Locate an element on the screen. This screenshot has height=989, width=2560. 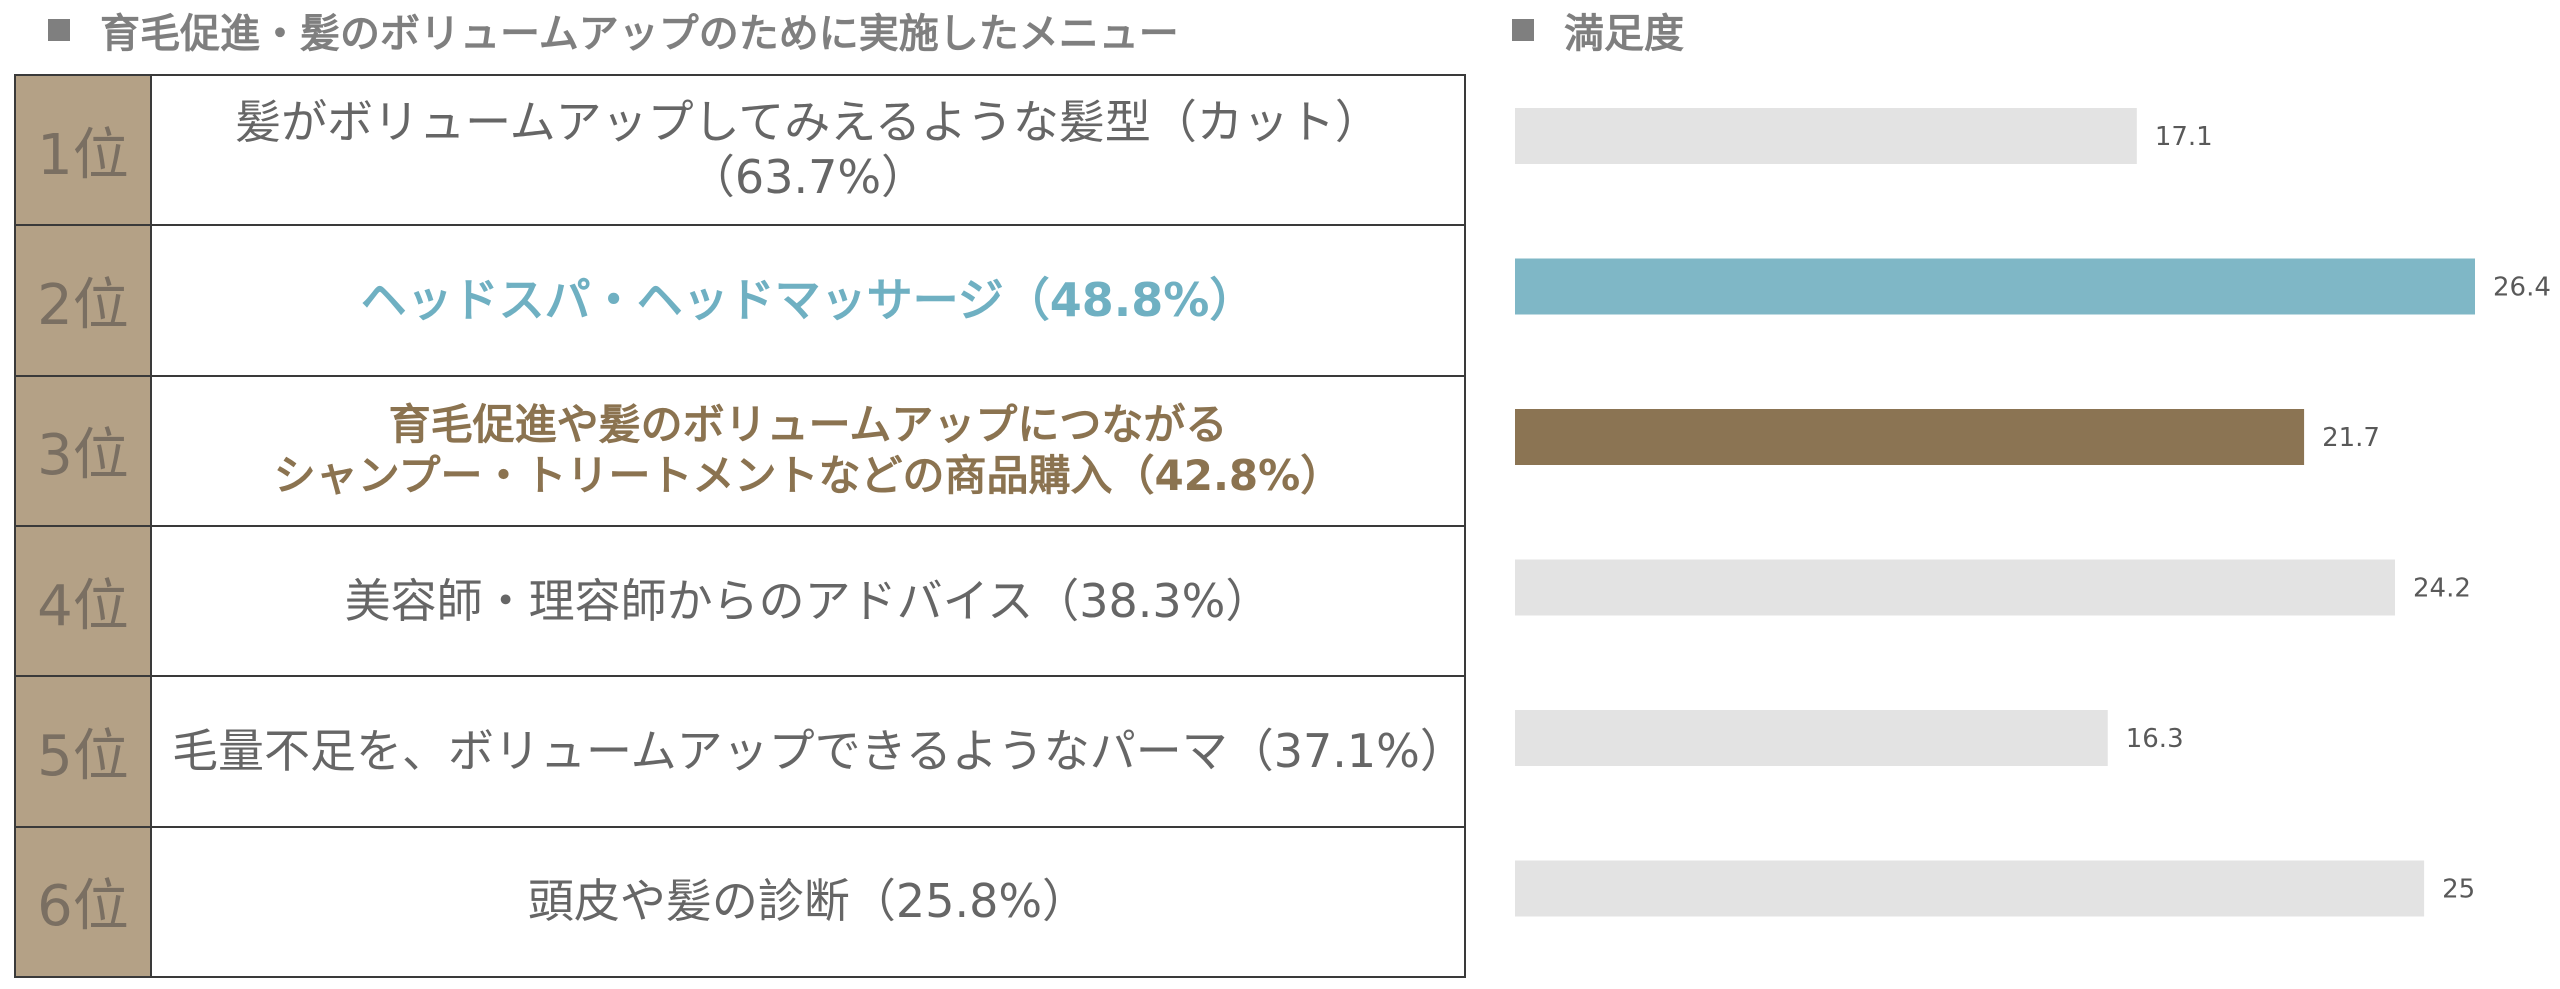
bar-value-label-3: 21.7 is located at coordinates (2351, 438).